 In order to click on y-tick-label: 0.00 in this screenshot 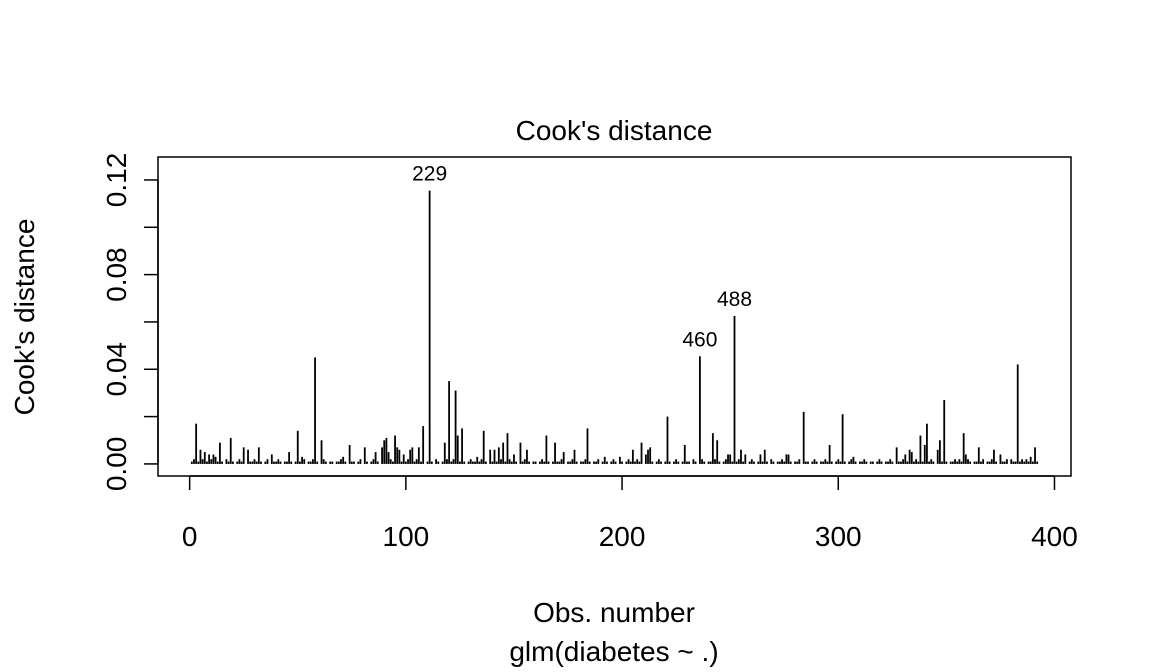, I will do `click(116, 464)`.